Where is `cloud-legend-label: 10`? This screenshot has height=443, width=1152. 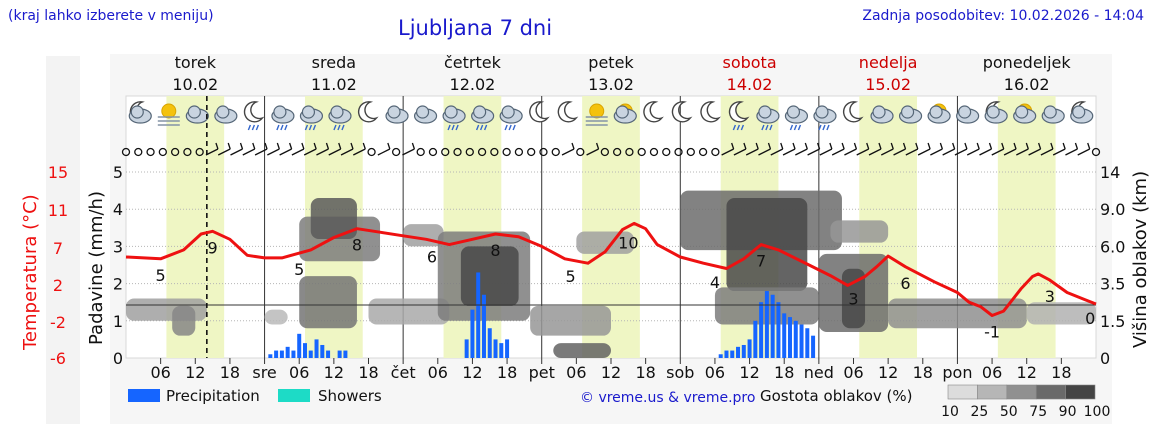 cloud-legend-label: 10 is located at coordinates (950, 412).